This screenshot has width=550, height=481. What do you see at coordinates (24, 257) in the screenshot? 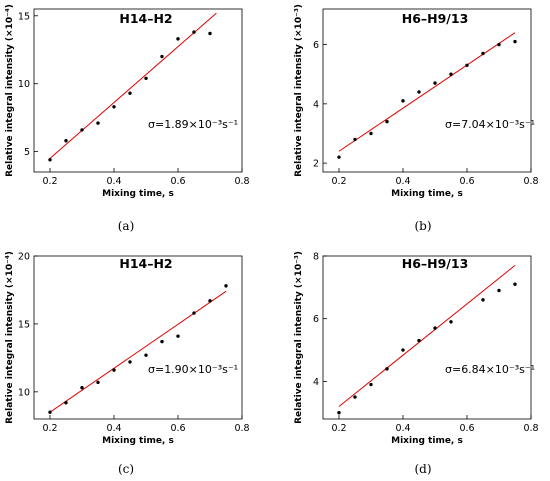
I see `y-tick-label: 20` at bounding box center [24, 257].